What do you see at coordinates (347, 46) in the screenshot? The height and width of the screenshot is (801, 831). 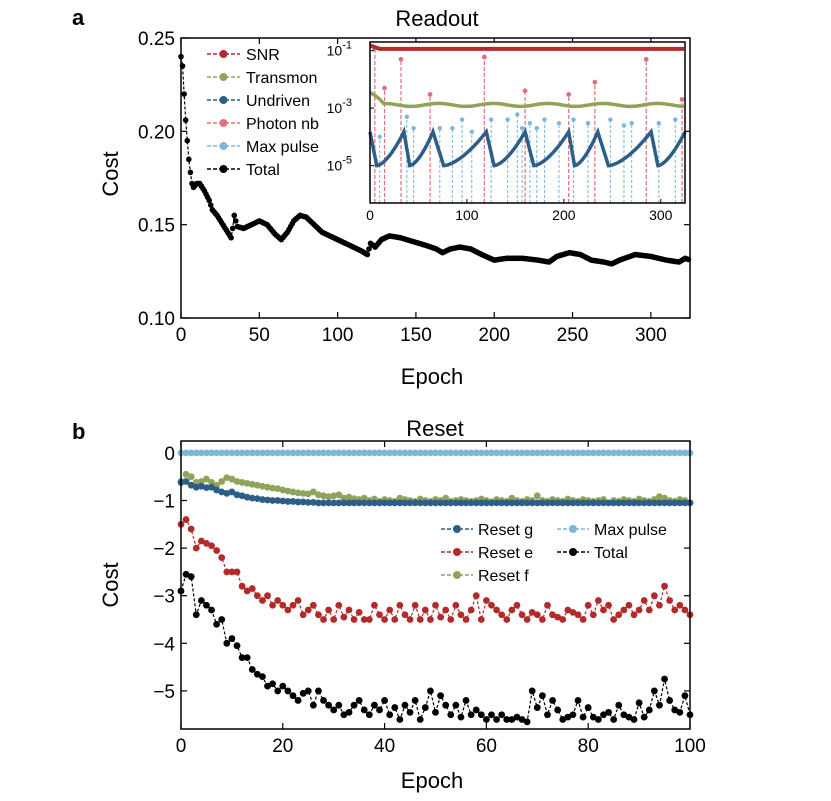 I see `a-inset-ytick-exp: -1` at bounding box center [347, 46].